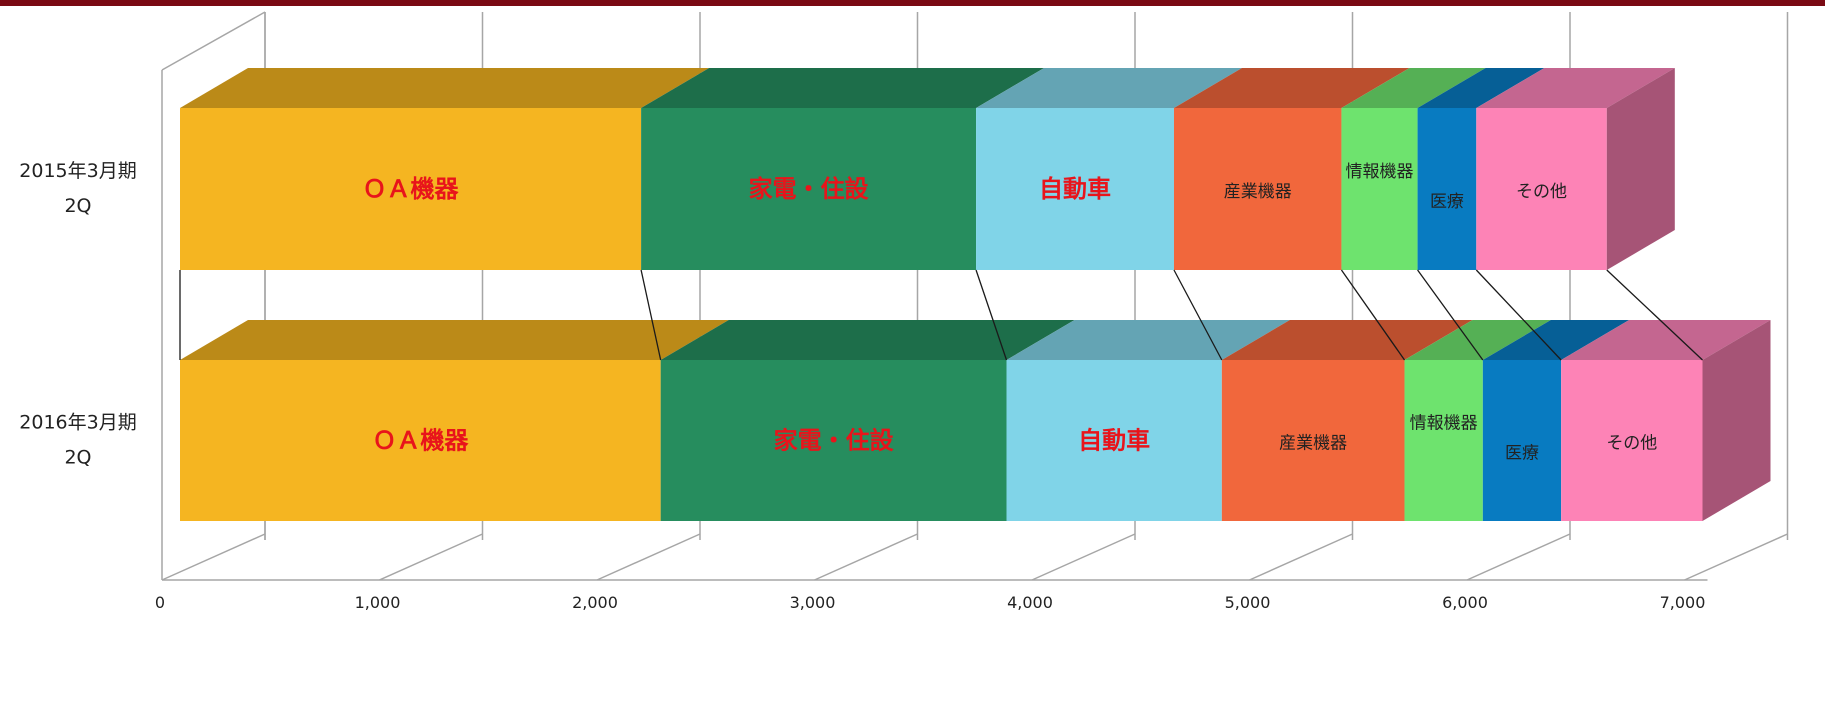  What do you see at coordinates (813, 602) in the screenshot?
I see `x-tick-label: 3,000` at bounding box center [813, 602].